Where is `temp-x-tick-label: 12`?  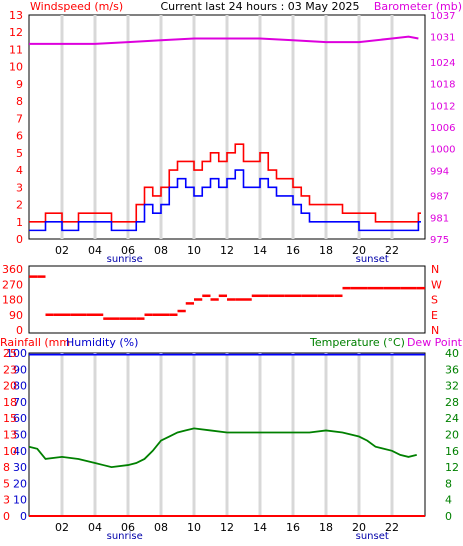 temp-x-tick-label: 12 is located at coordinates (227, 527).